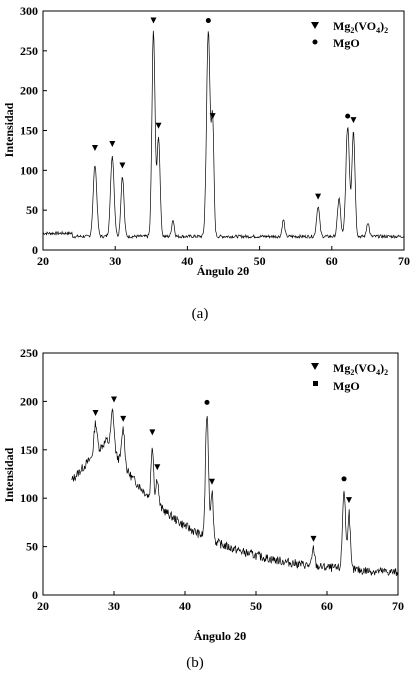 The height and width of the screenshot is (675, 412). Describe the element at coordinates (9, 474) in the screenshot. I see `chart-b-ylabel: Intensidad` at that location.